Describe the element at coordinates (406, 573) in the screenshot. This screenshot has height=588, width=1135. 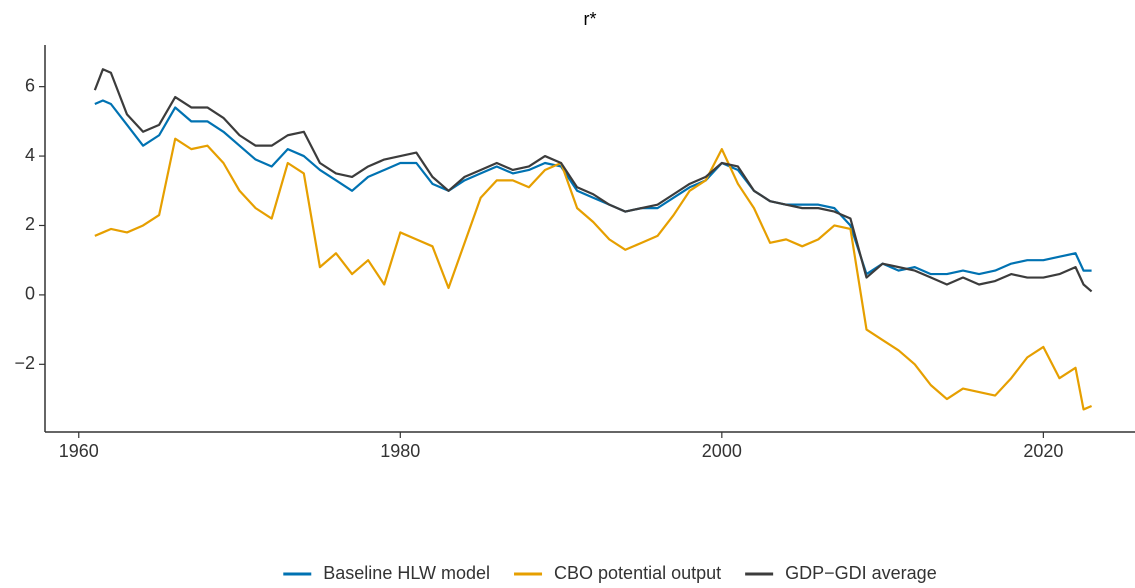
I see `legend-label: Baseline HLW model` at that location.